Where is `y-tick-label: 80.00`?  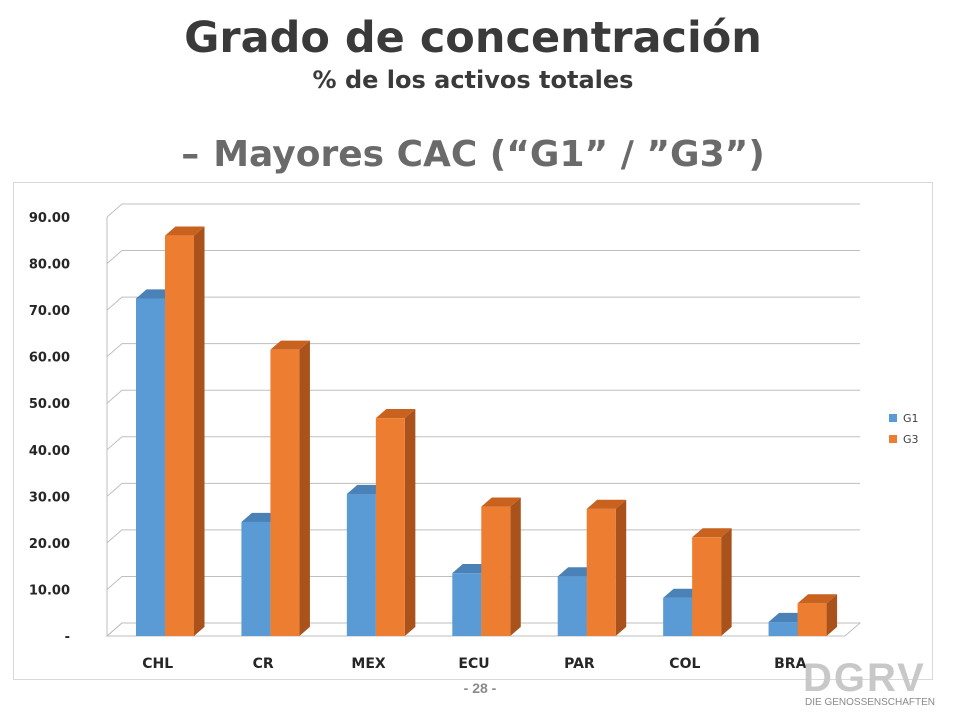
y-tick-label: 80.00 is located at coordinates (49, 265).